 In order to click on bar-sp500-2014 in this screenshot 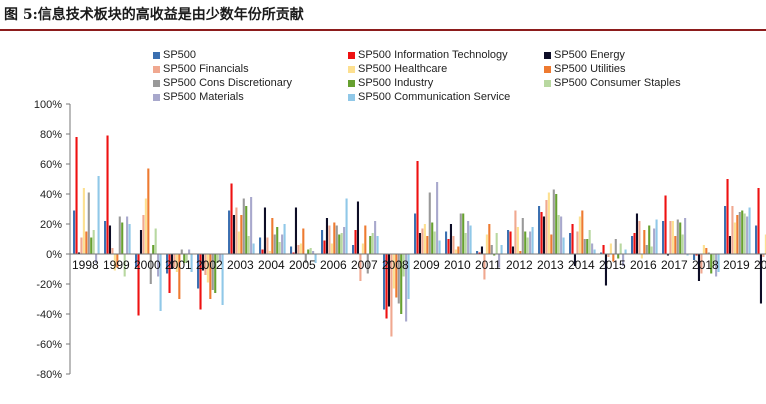, I will do `click(570, 243)`.